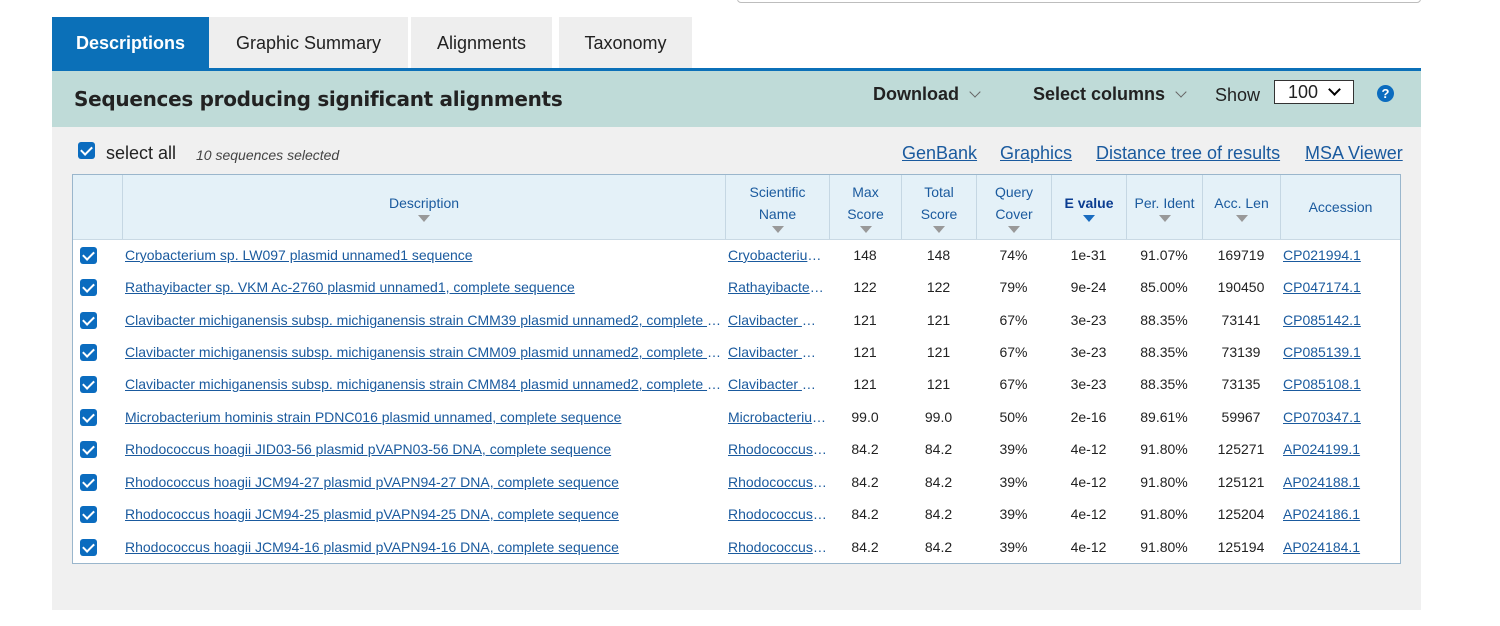 This screenshot has width=1500, height=626. Describe the element at coordinates (1013, 352) in the screenshot. I see `query-cover-cell: 67%` at that location.